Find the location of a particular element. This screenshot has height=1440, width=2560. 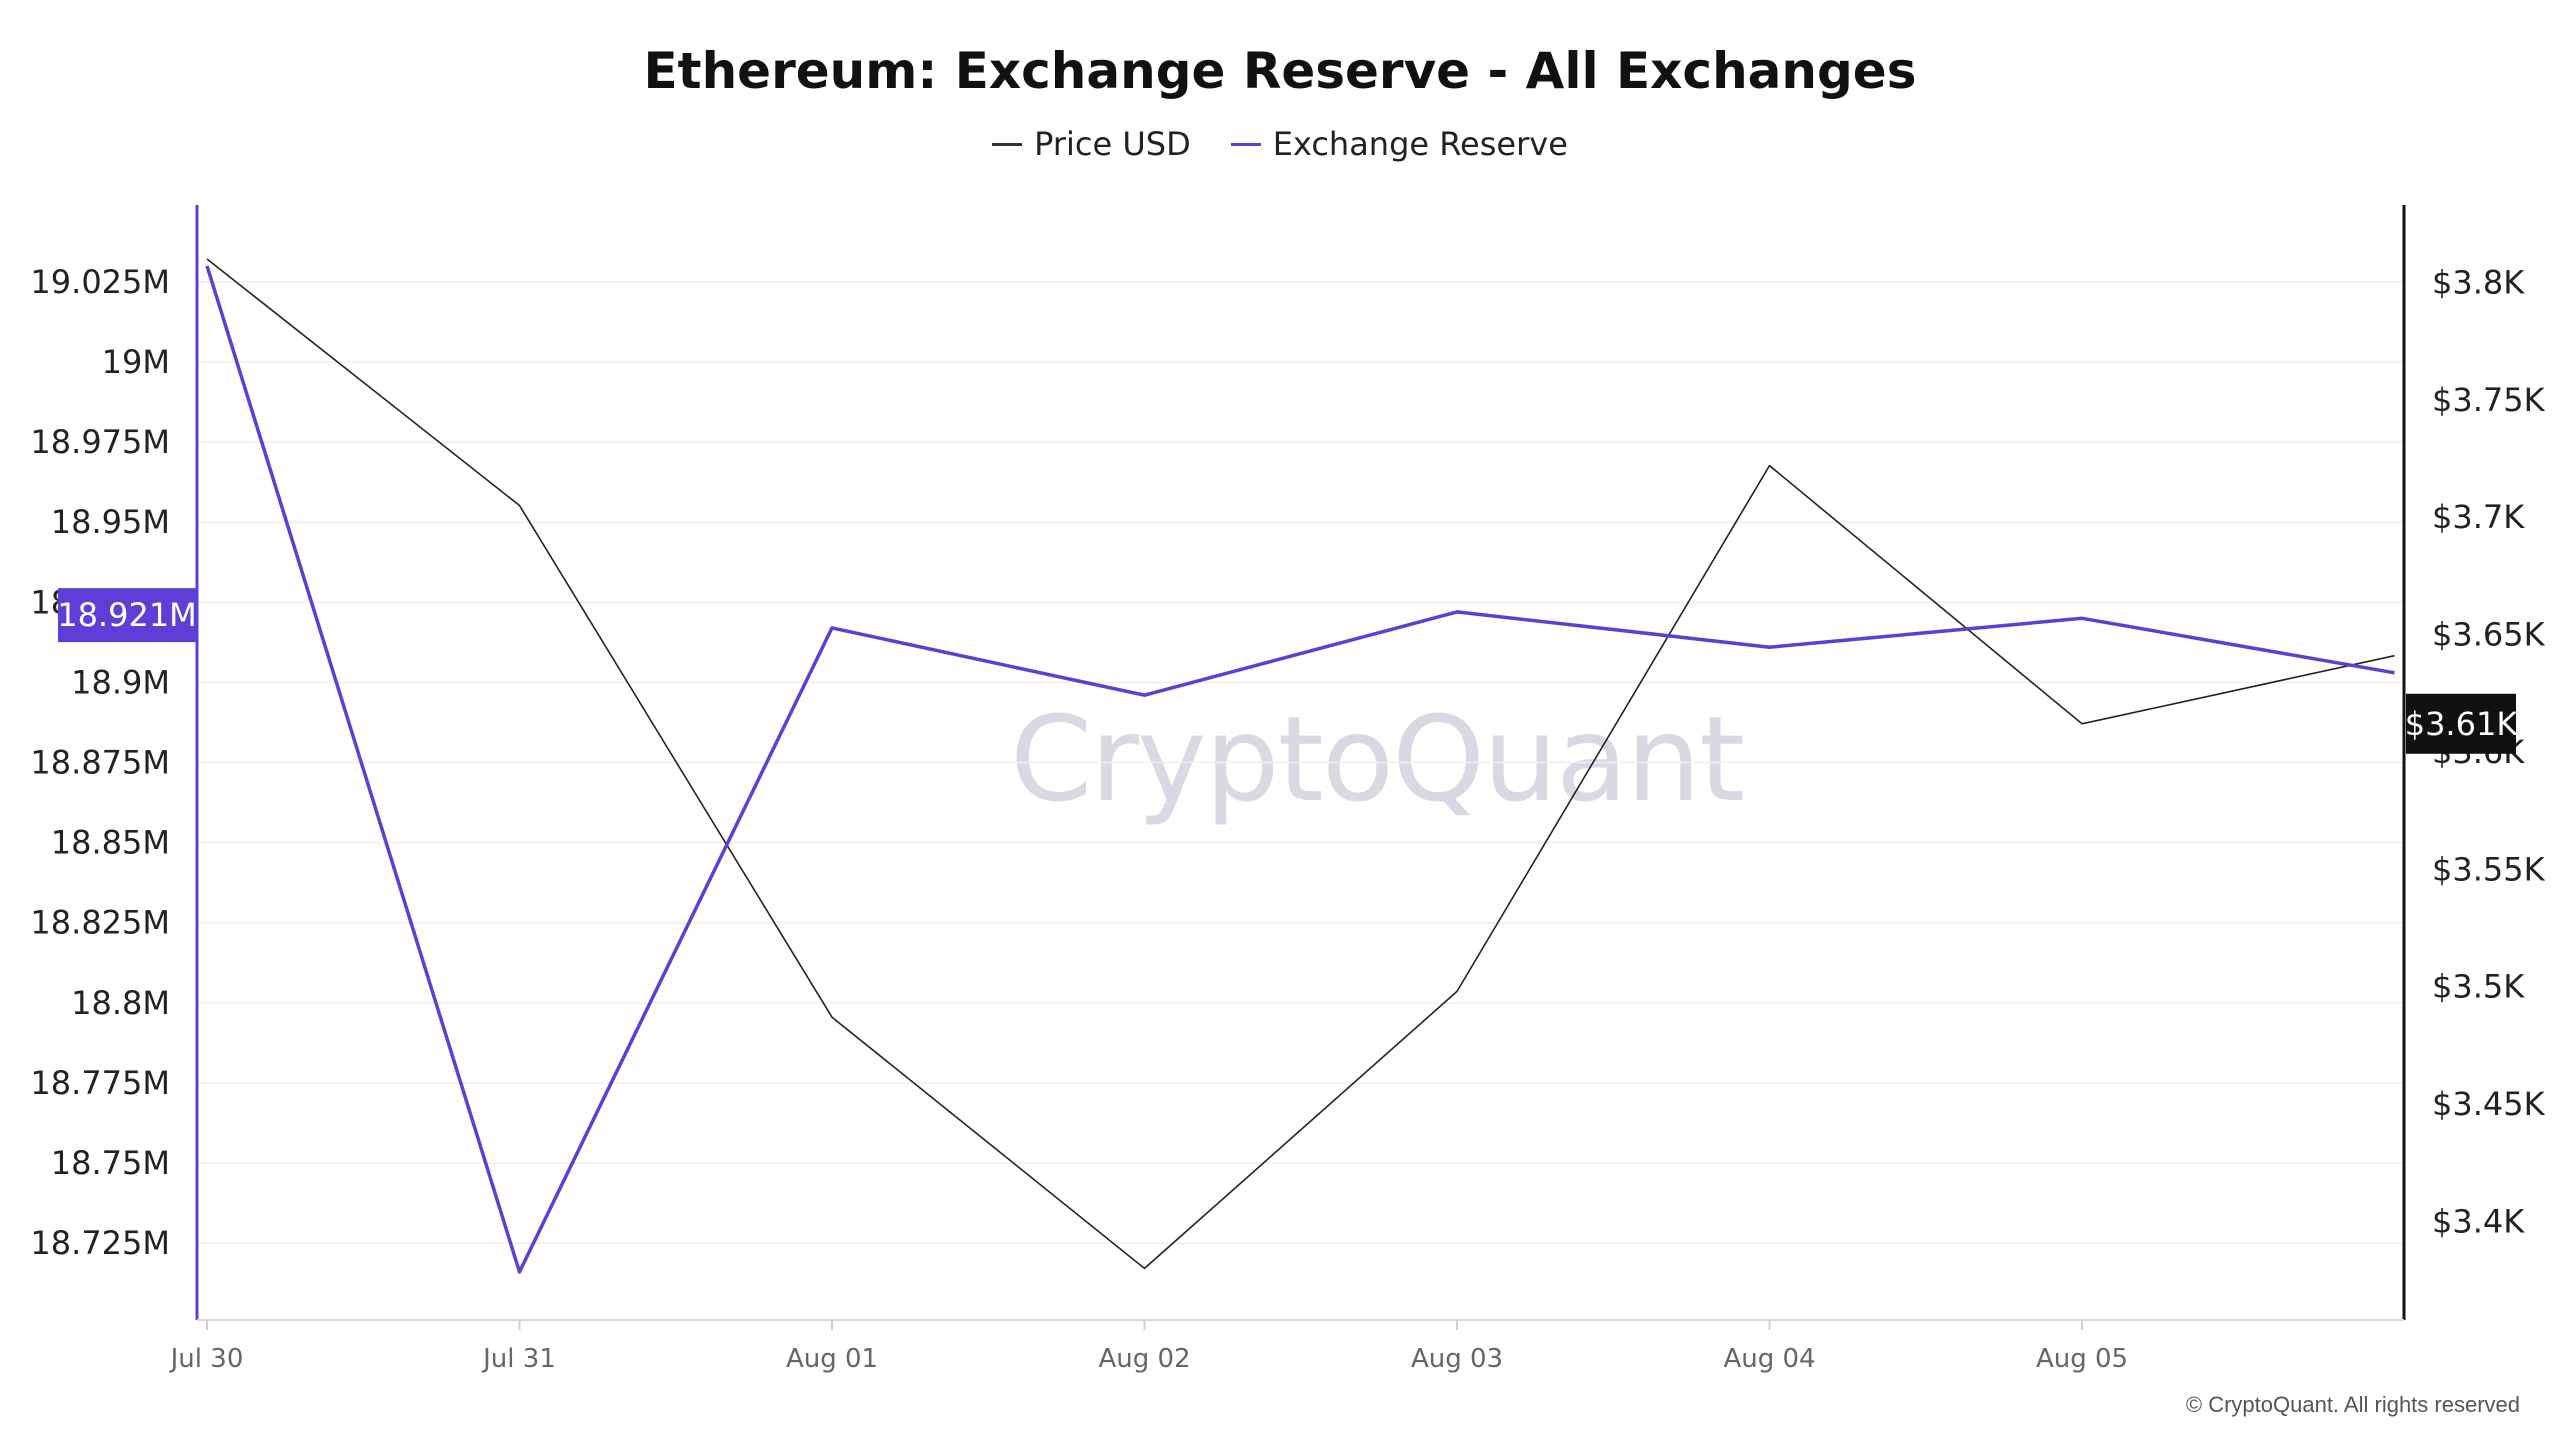

right-value-badge is located at coordinates (2461, 723).